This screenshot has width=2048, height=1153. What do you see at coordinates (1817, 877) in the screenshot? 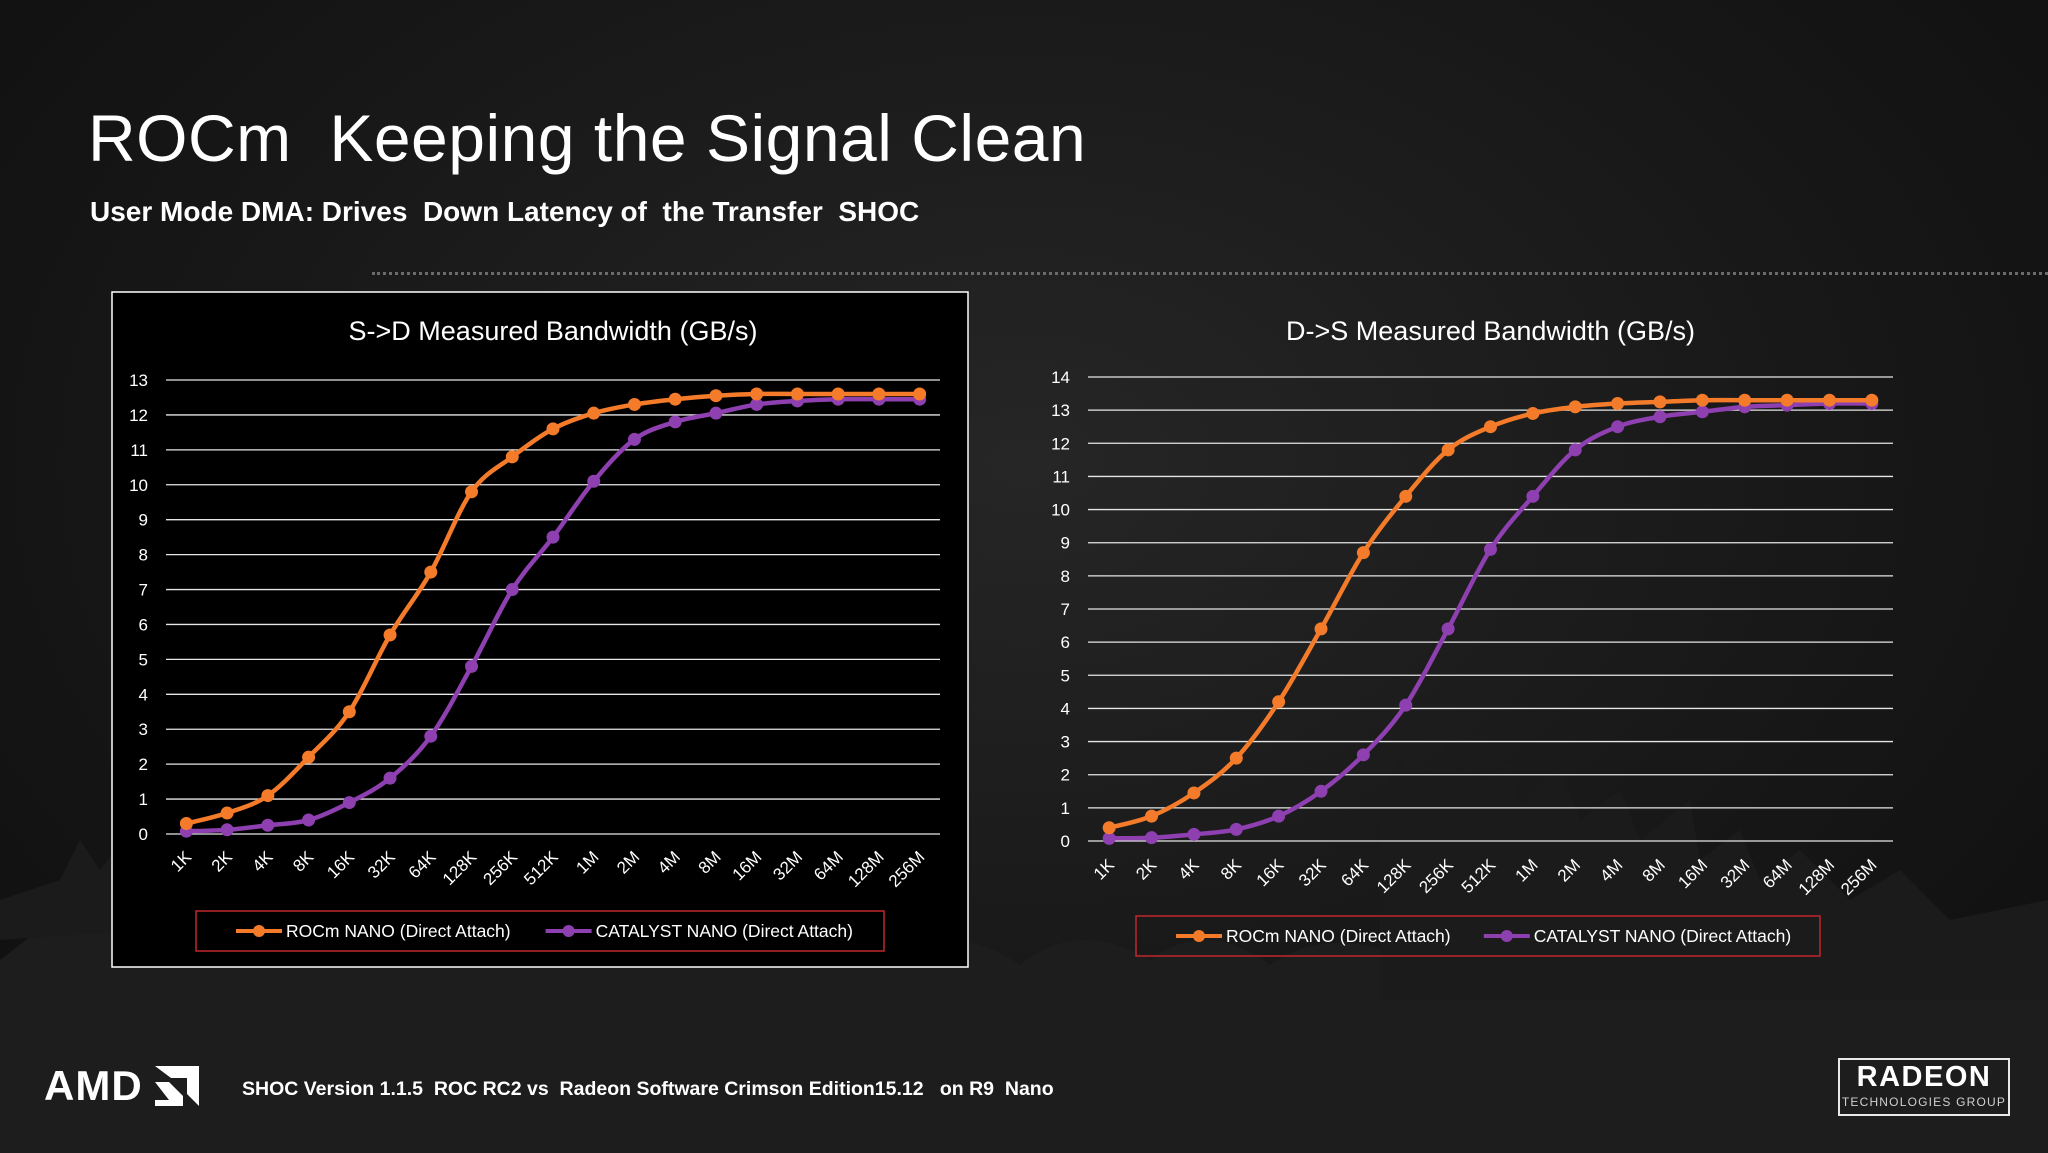
I see `x-tick-label: 128M` at bounding box center [1817, 877].